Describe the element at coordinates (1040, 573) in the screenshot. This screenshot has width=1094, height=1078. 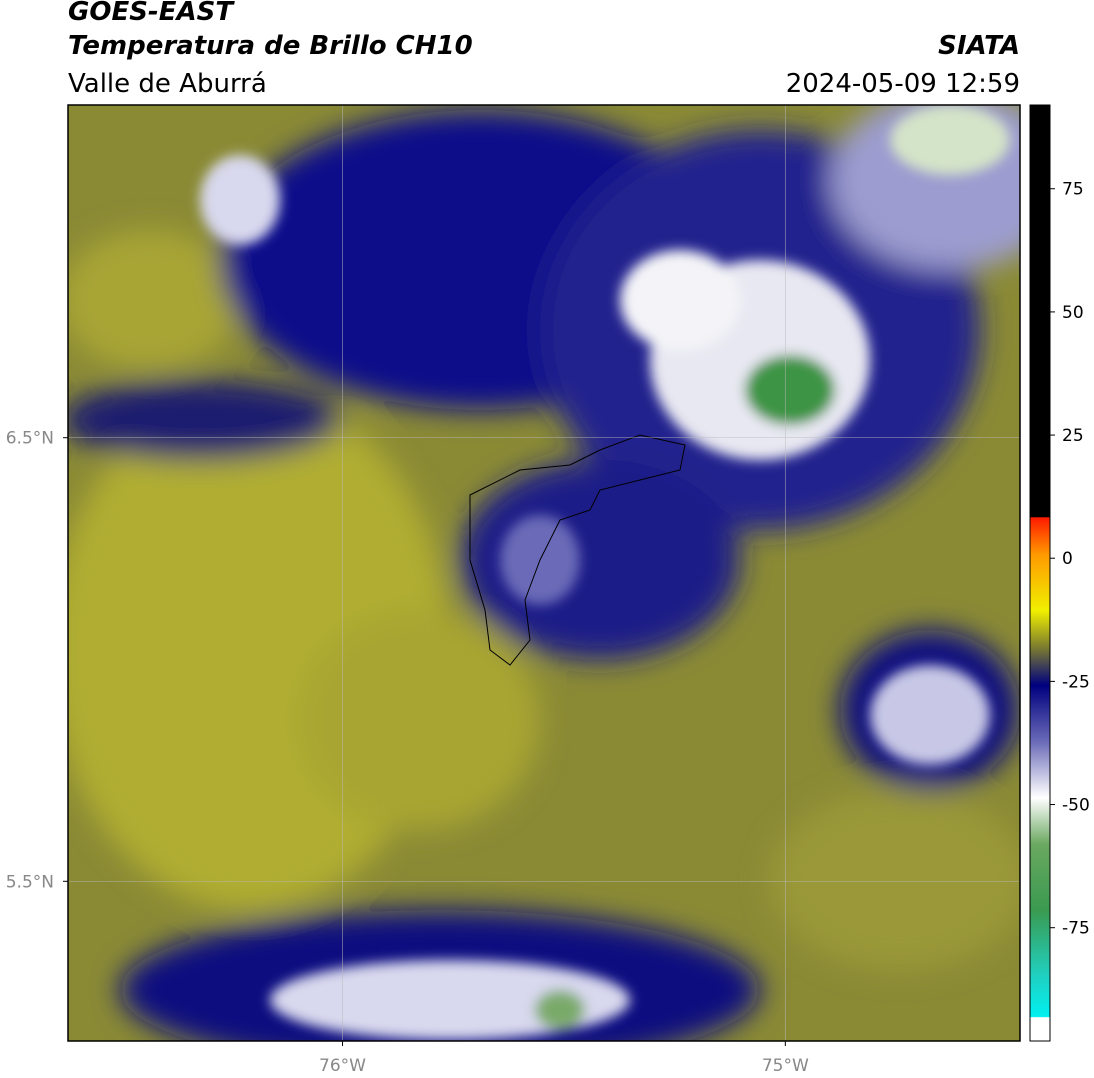
I see `colorbar` at that location.